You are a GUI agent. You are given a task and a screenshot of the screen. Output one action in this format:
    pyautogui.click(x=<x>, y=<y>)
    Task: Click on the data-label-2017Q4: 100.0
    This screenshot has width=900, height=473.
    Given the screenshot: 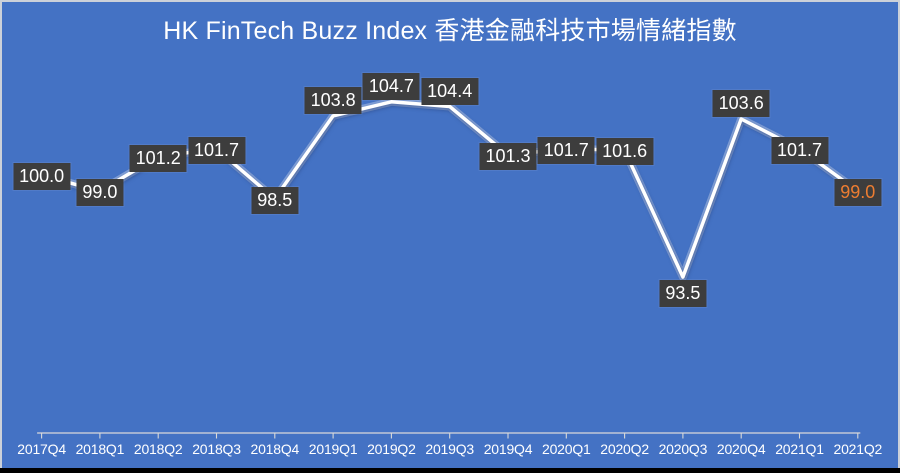 What is the action you would take?
    pyautogui.click(x=42, y=177)
    